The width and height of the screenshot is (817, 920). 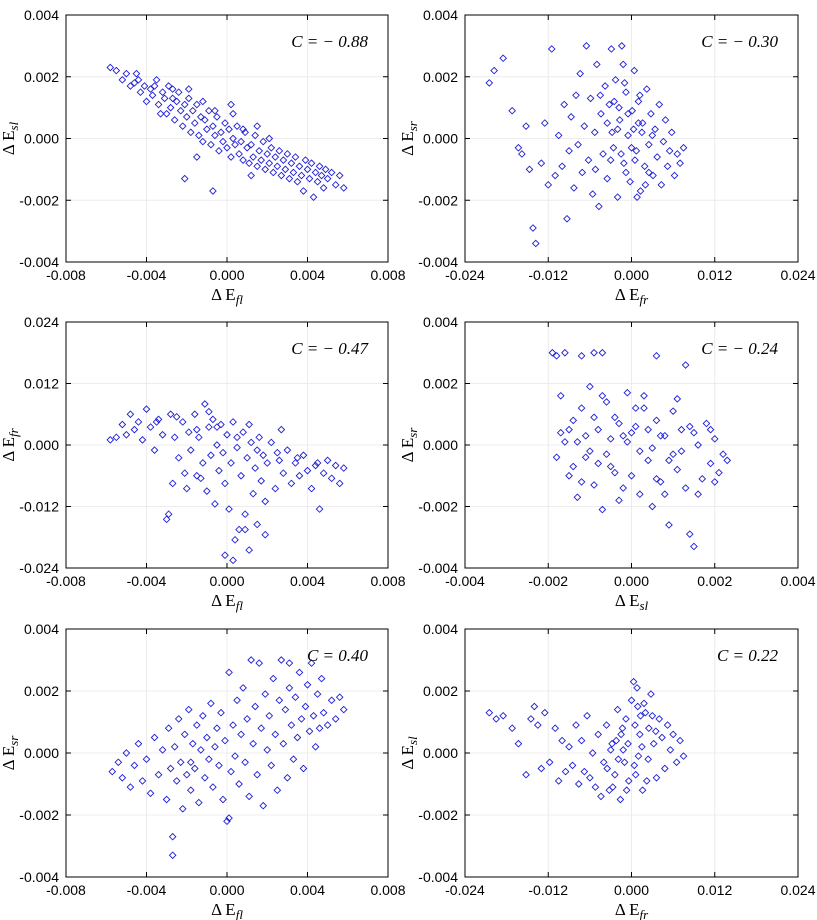 I want to click on x-tick-label: -0.004, so click(x=147, y=275).